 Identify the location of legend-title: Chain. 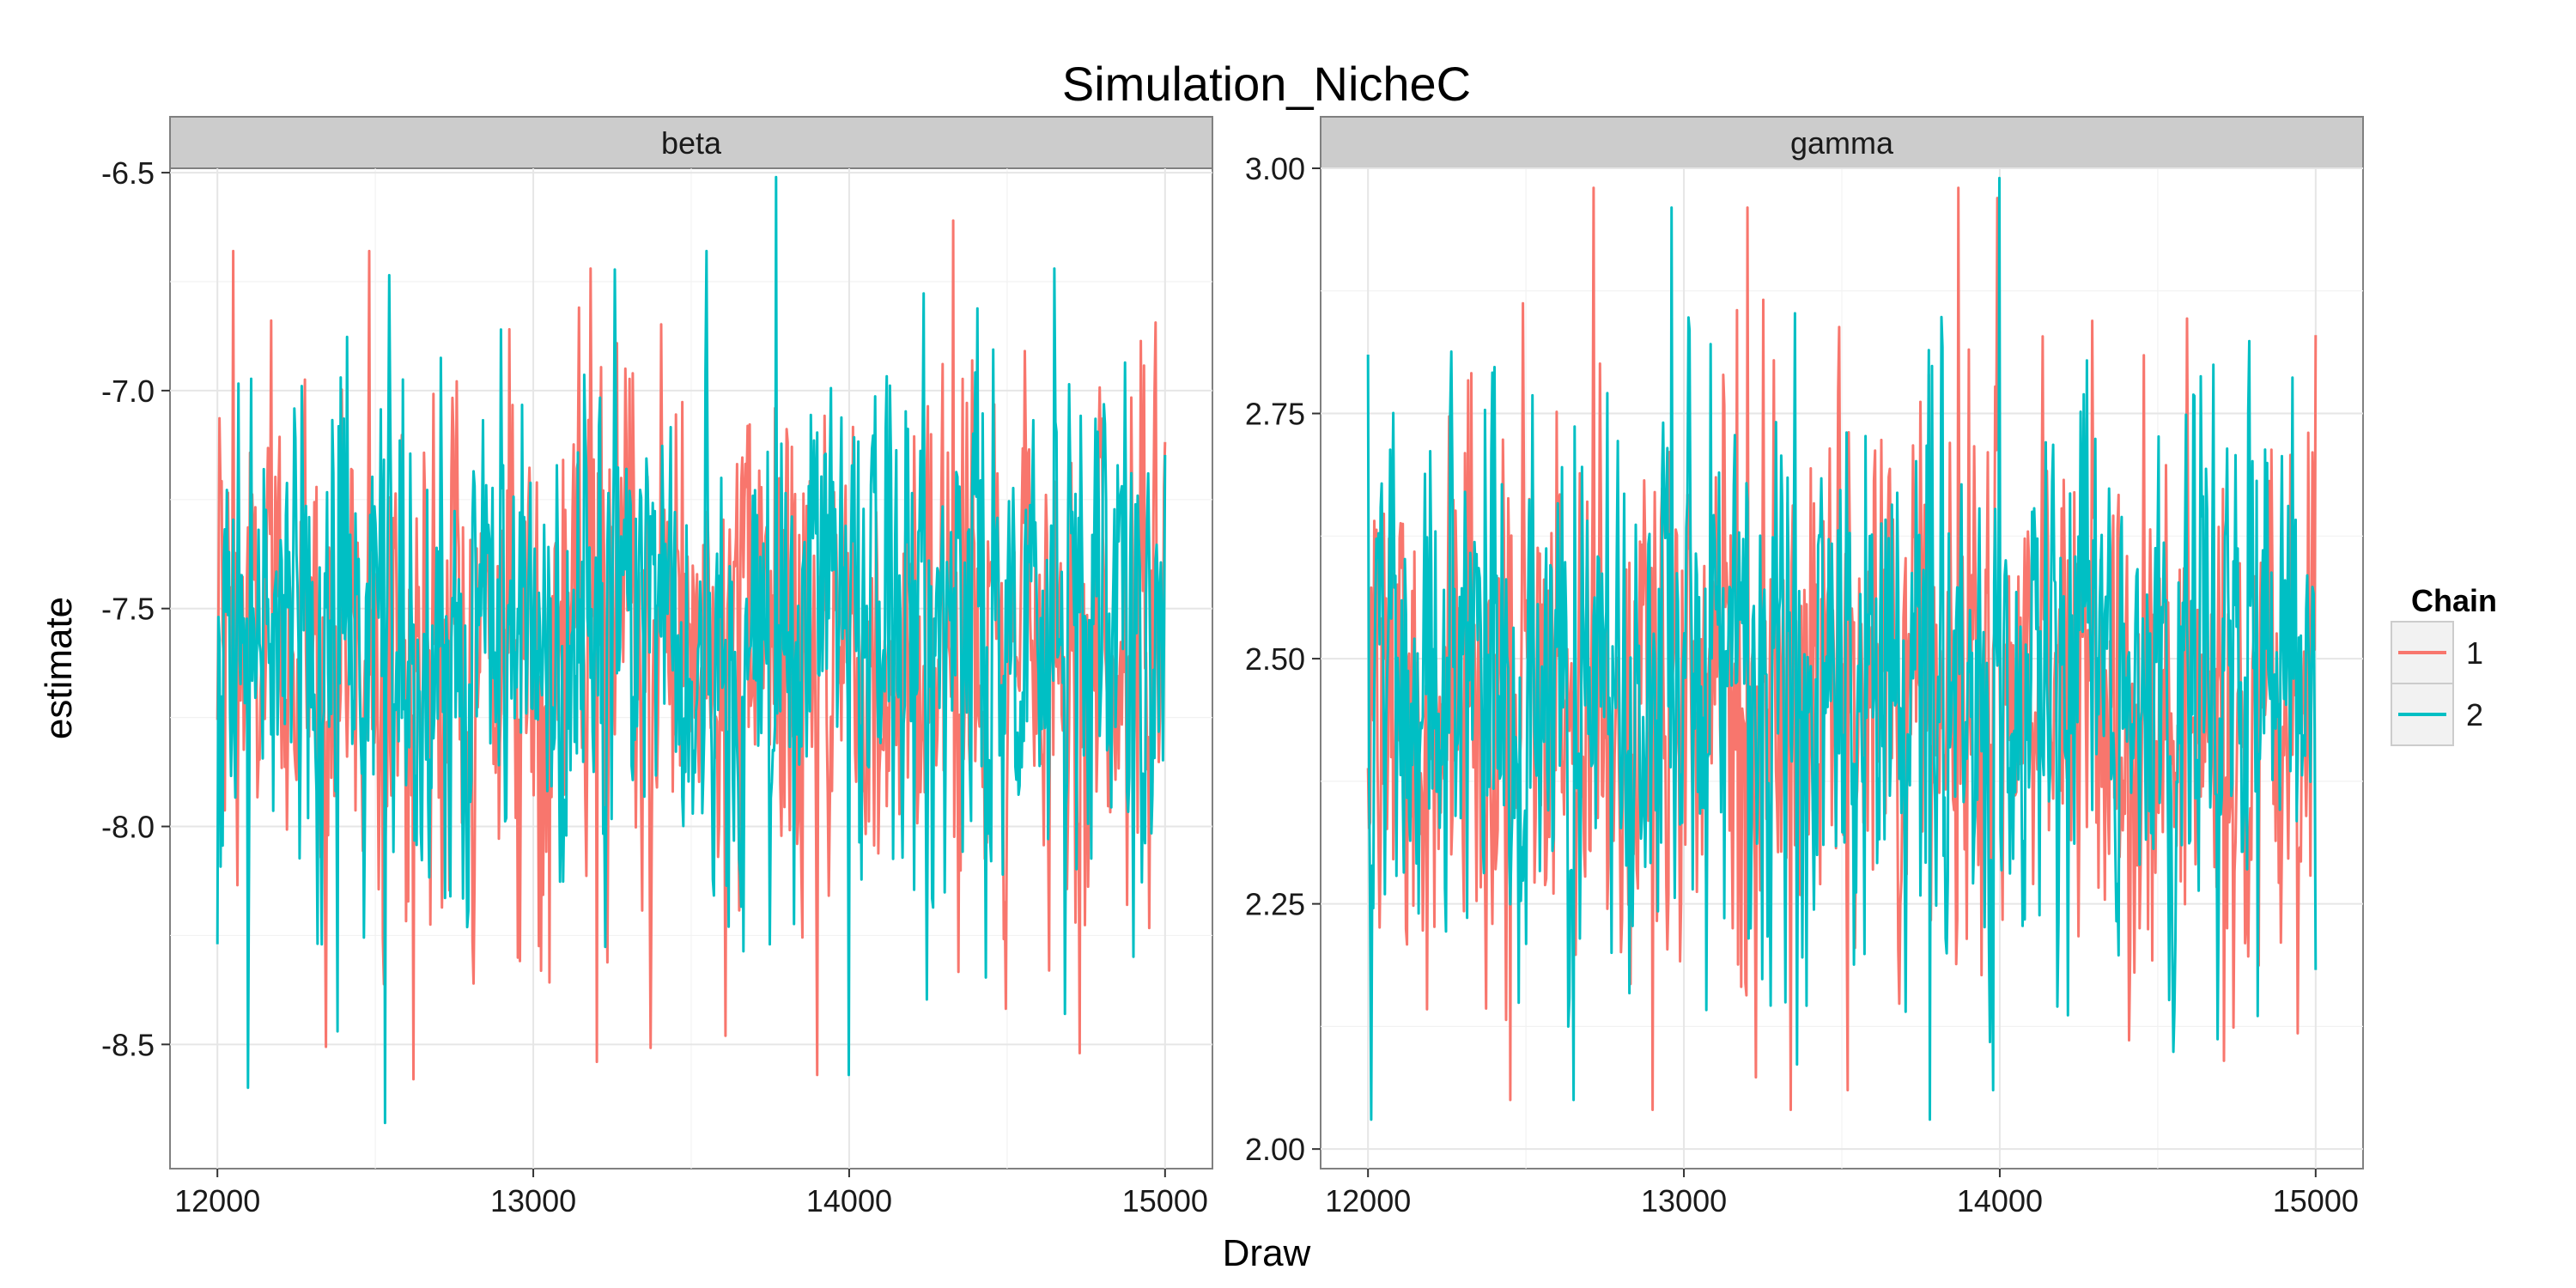
(2454, 600).